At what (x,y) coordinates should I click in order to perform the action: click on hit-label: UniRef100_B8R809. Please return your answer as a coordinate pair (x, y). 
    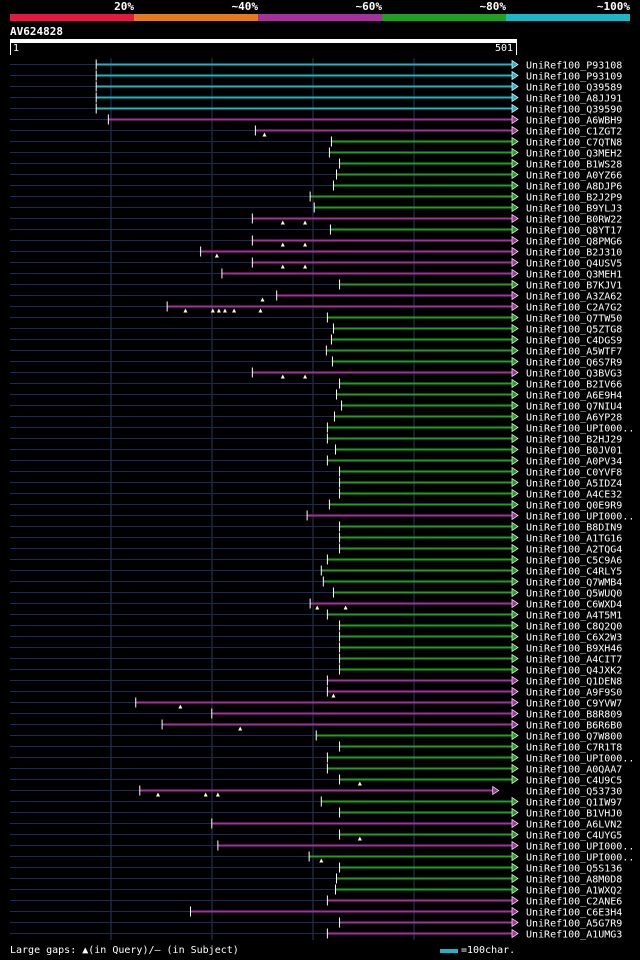
    Looking at the image, I should click on (574, 715).